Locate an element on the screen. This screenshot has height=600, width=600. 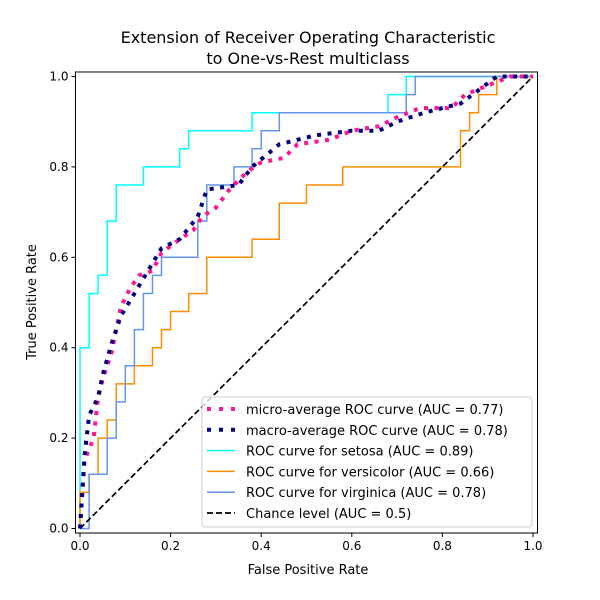
legend-box is located at coordinates (367, 462).